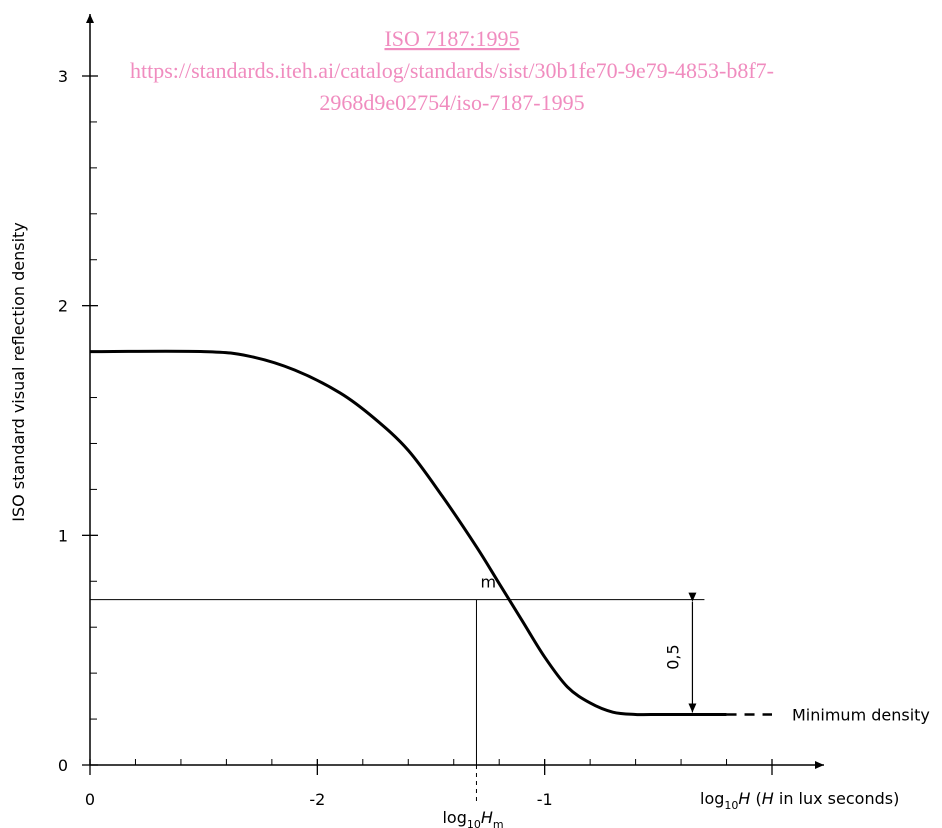 This screenshot has height=828, width=942. What do you see at coordinates (18, 372) in the screenshot?
I see `y-axis-label: ISO standard visual reflection density` at bounding box center [18, 372].